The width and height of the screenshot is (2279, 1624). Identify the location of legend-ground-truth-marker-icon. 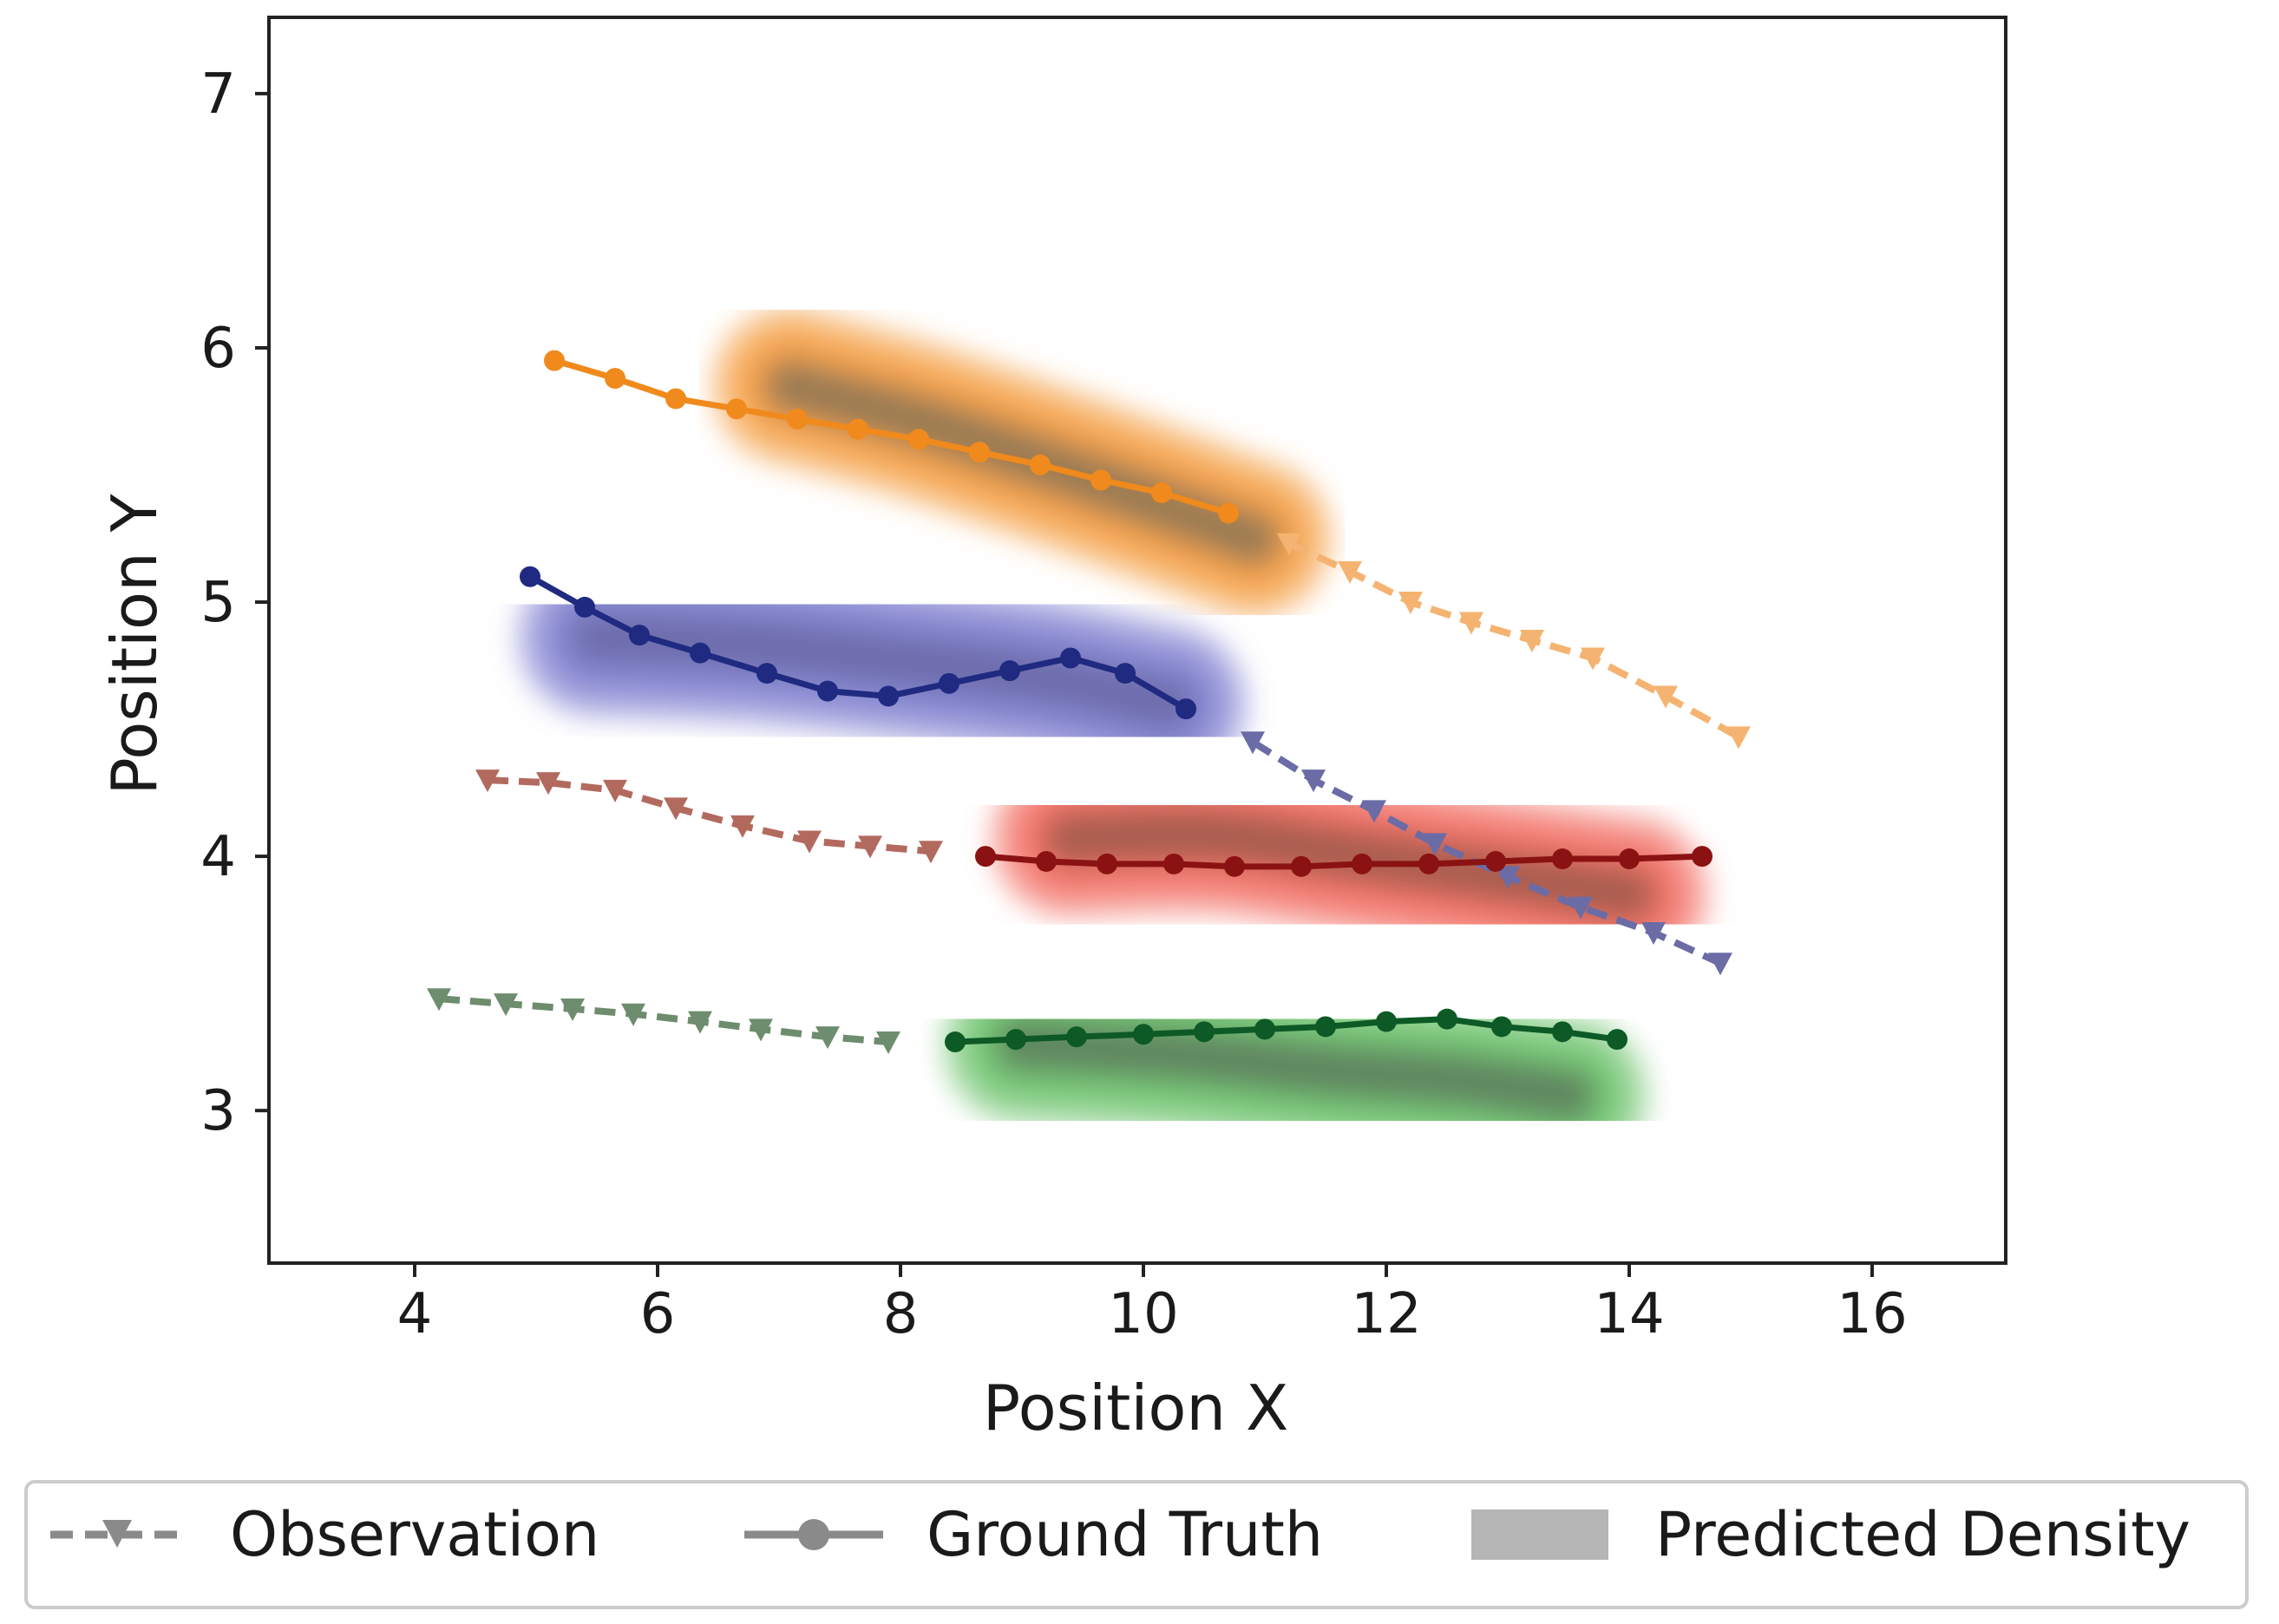
(813, 1534).